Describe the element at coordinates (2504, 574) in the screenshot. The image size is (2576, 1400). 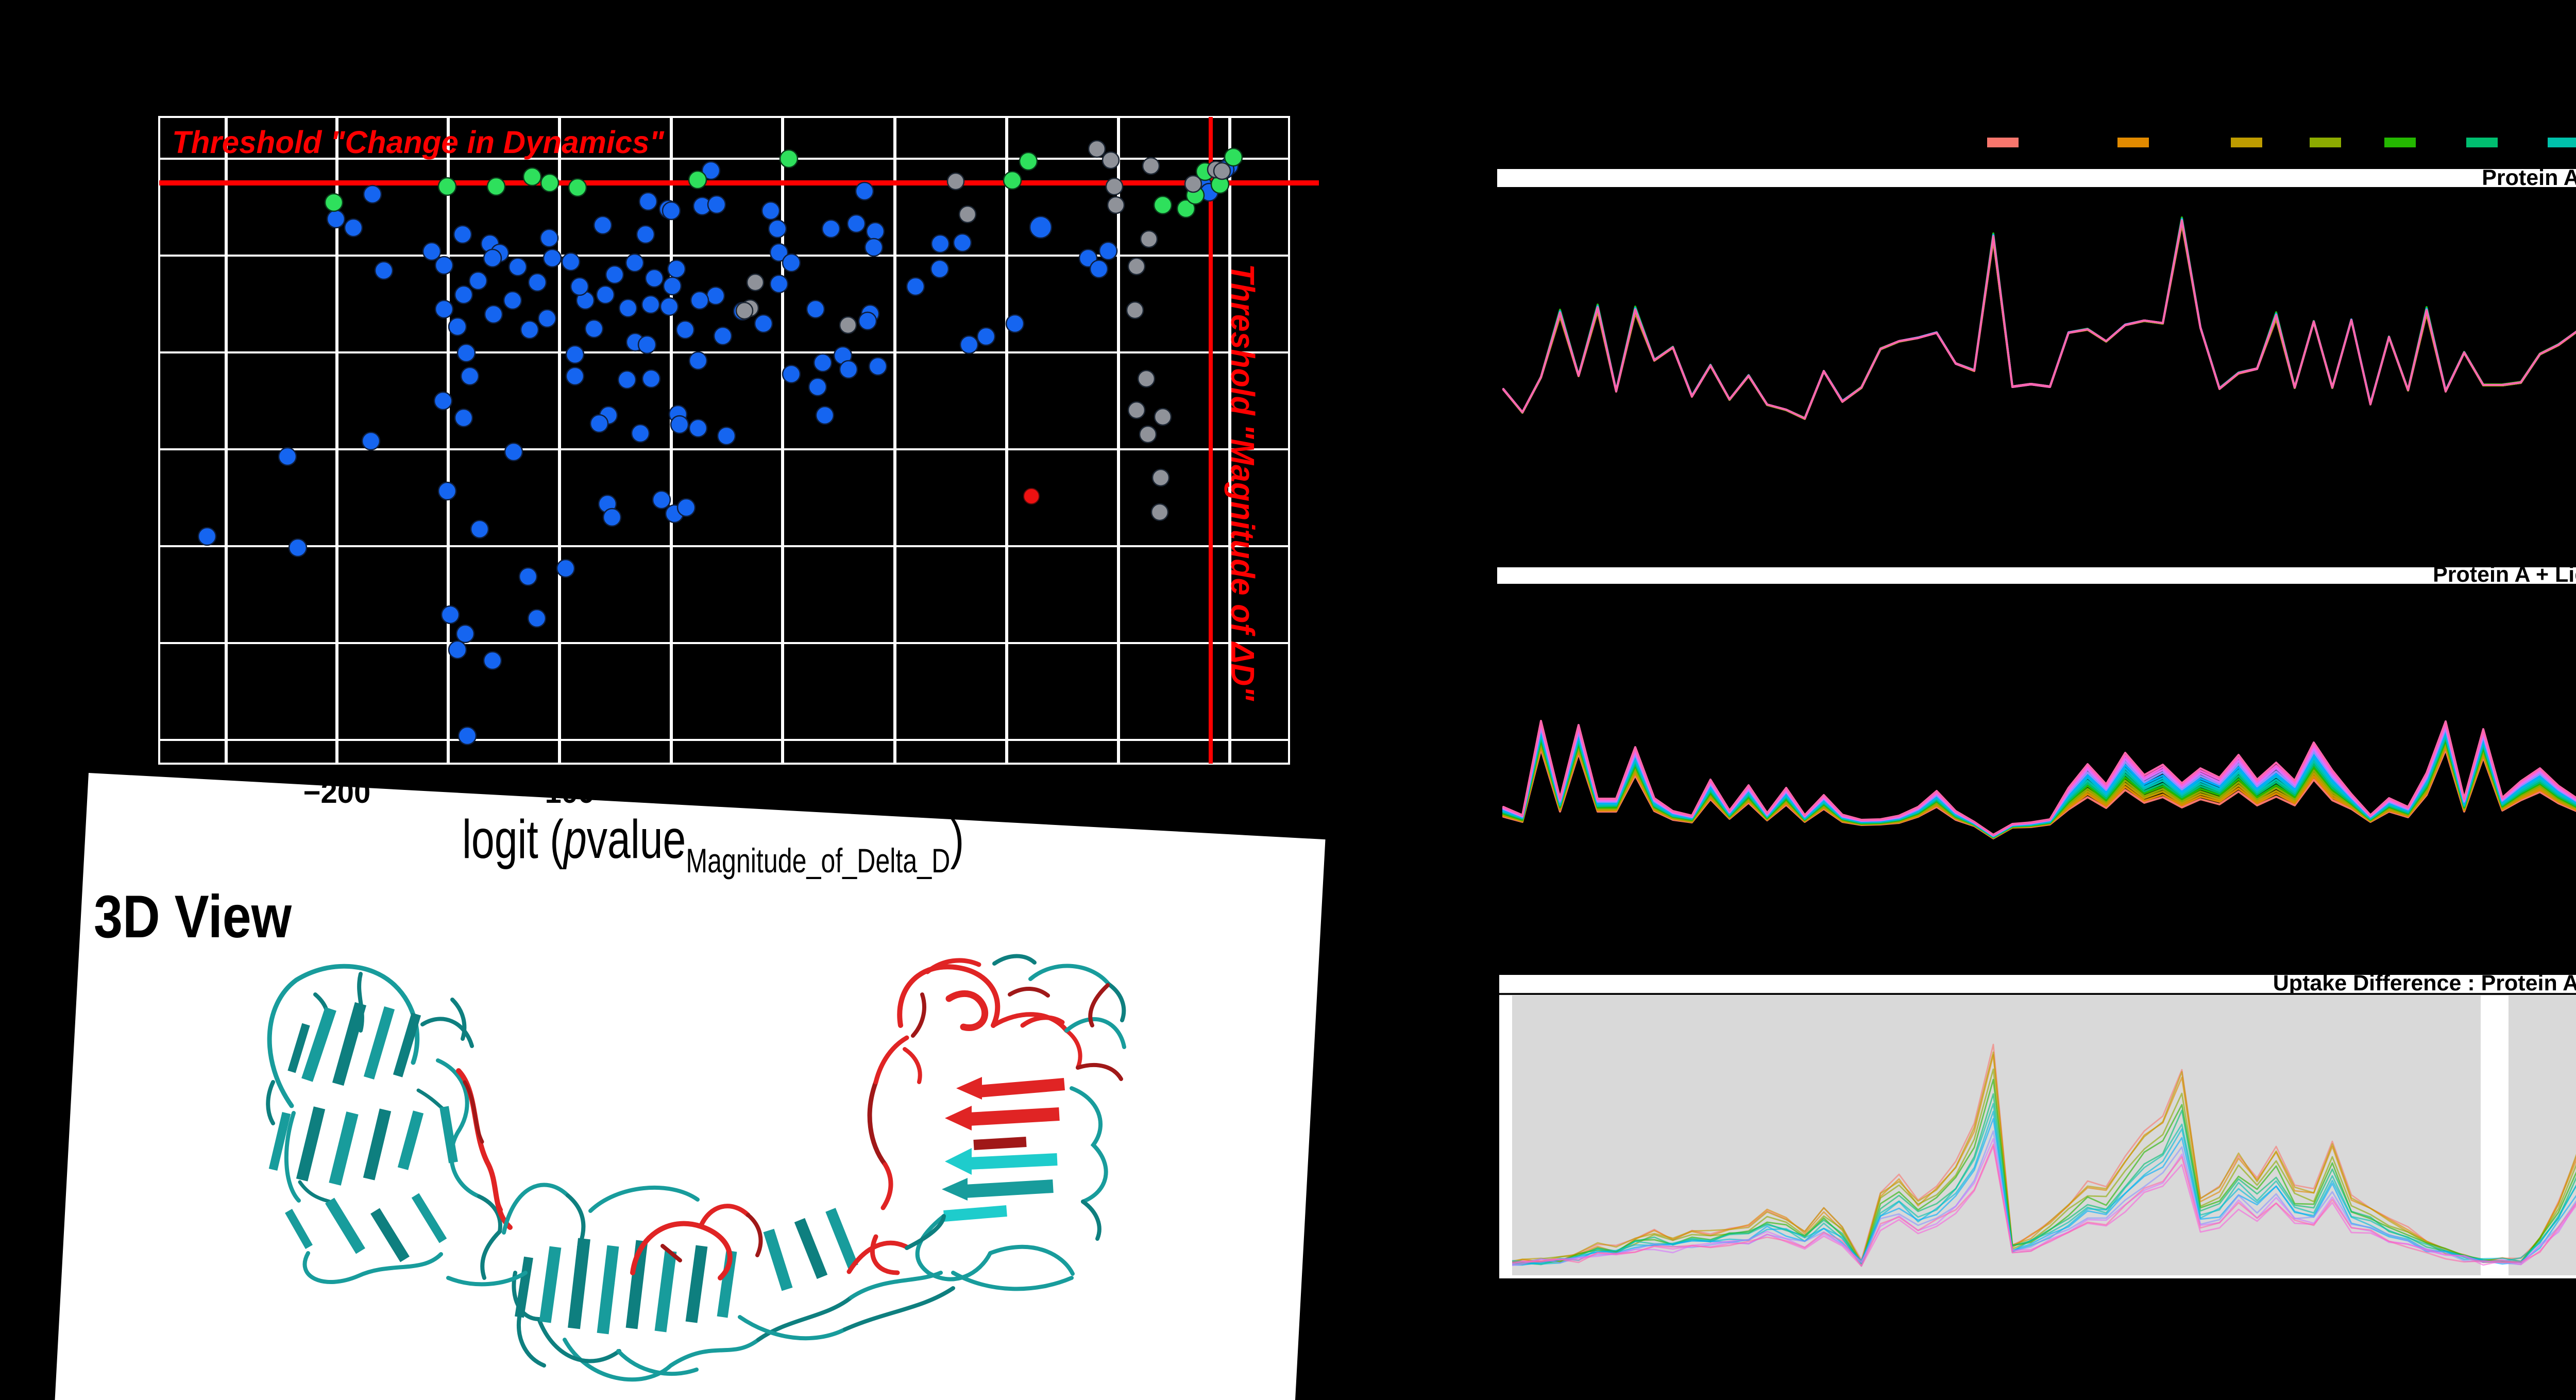
I see `svg-text: Protein A + Ligand` at that location.